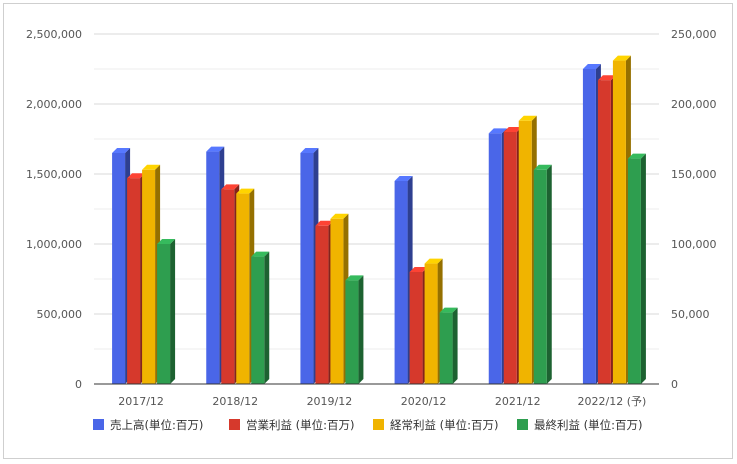 Image resolution: width=737 pixels, height=464 pixels. I want to click on left-tick-label: 0, so click(78, 384).